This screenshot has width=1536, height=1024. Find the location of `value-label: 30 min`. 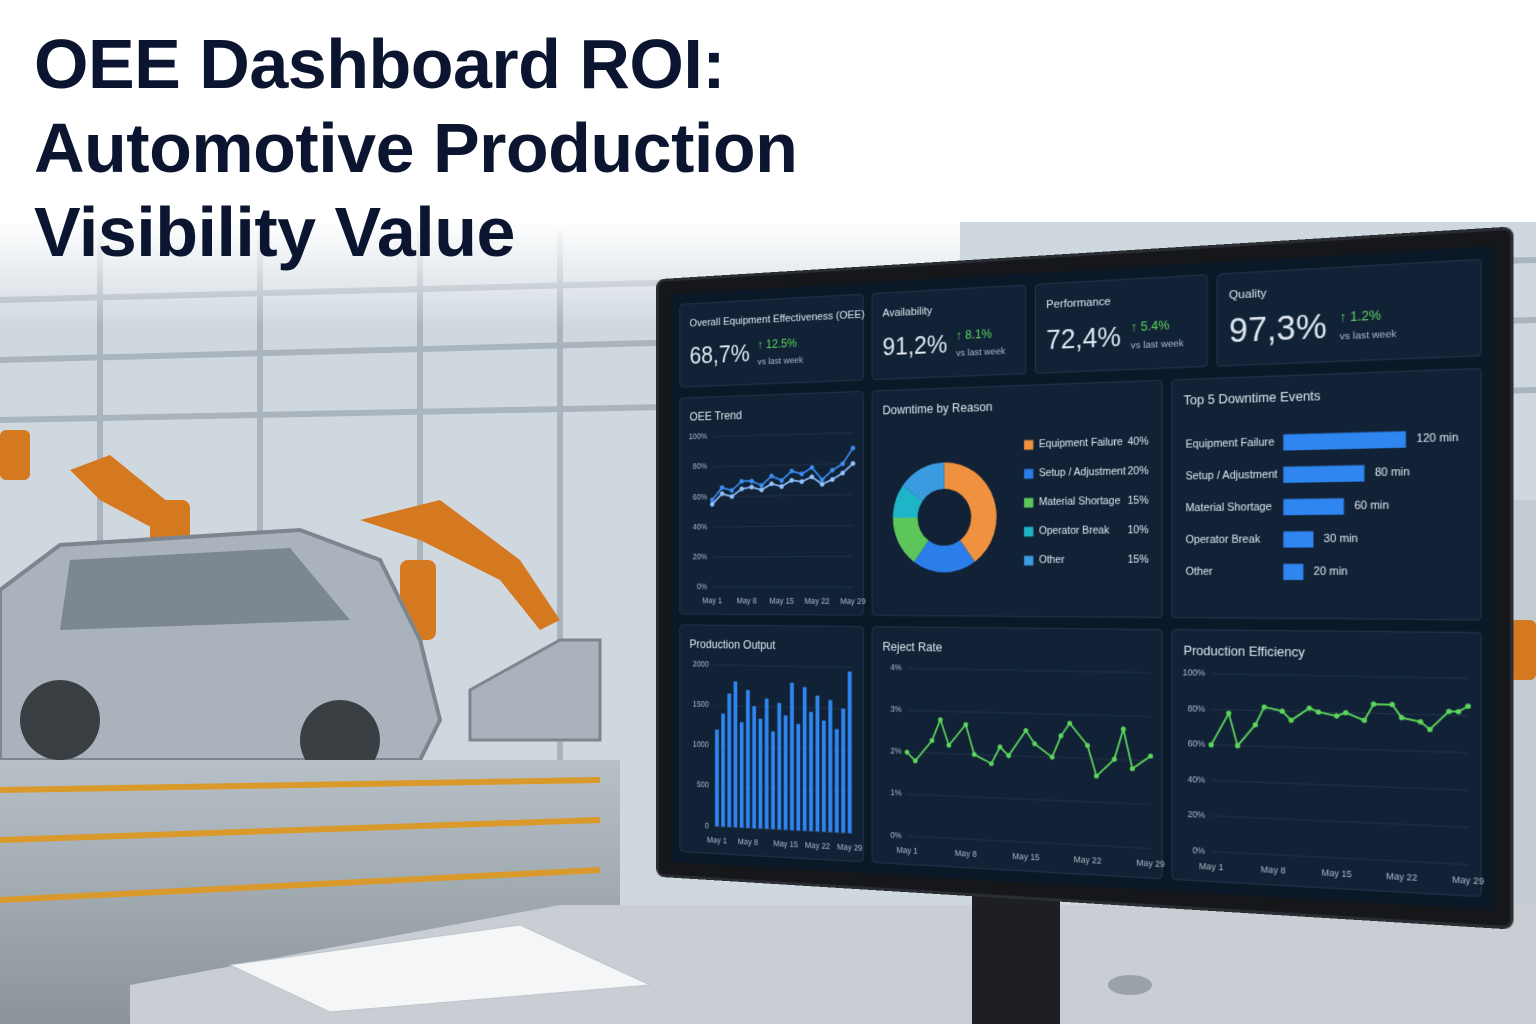

value-label: 30 min is located at coordinates (1341, 539).